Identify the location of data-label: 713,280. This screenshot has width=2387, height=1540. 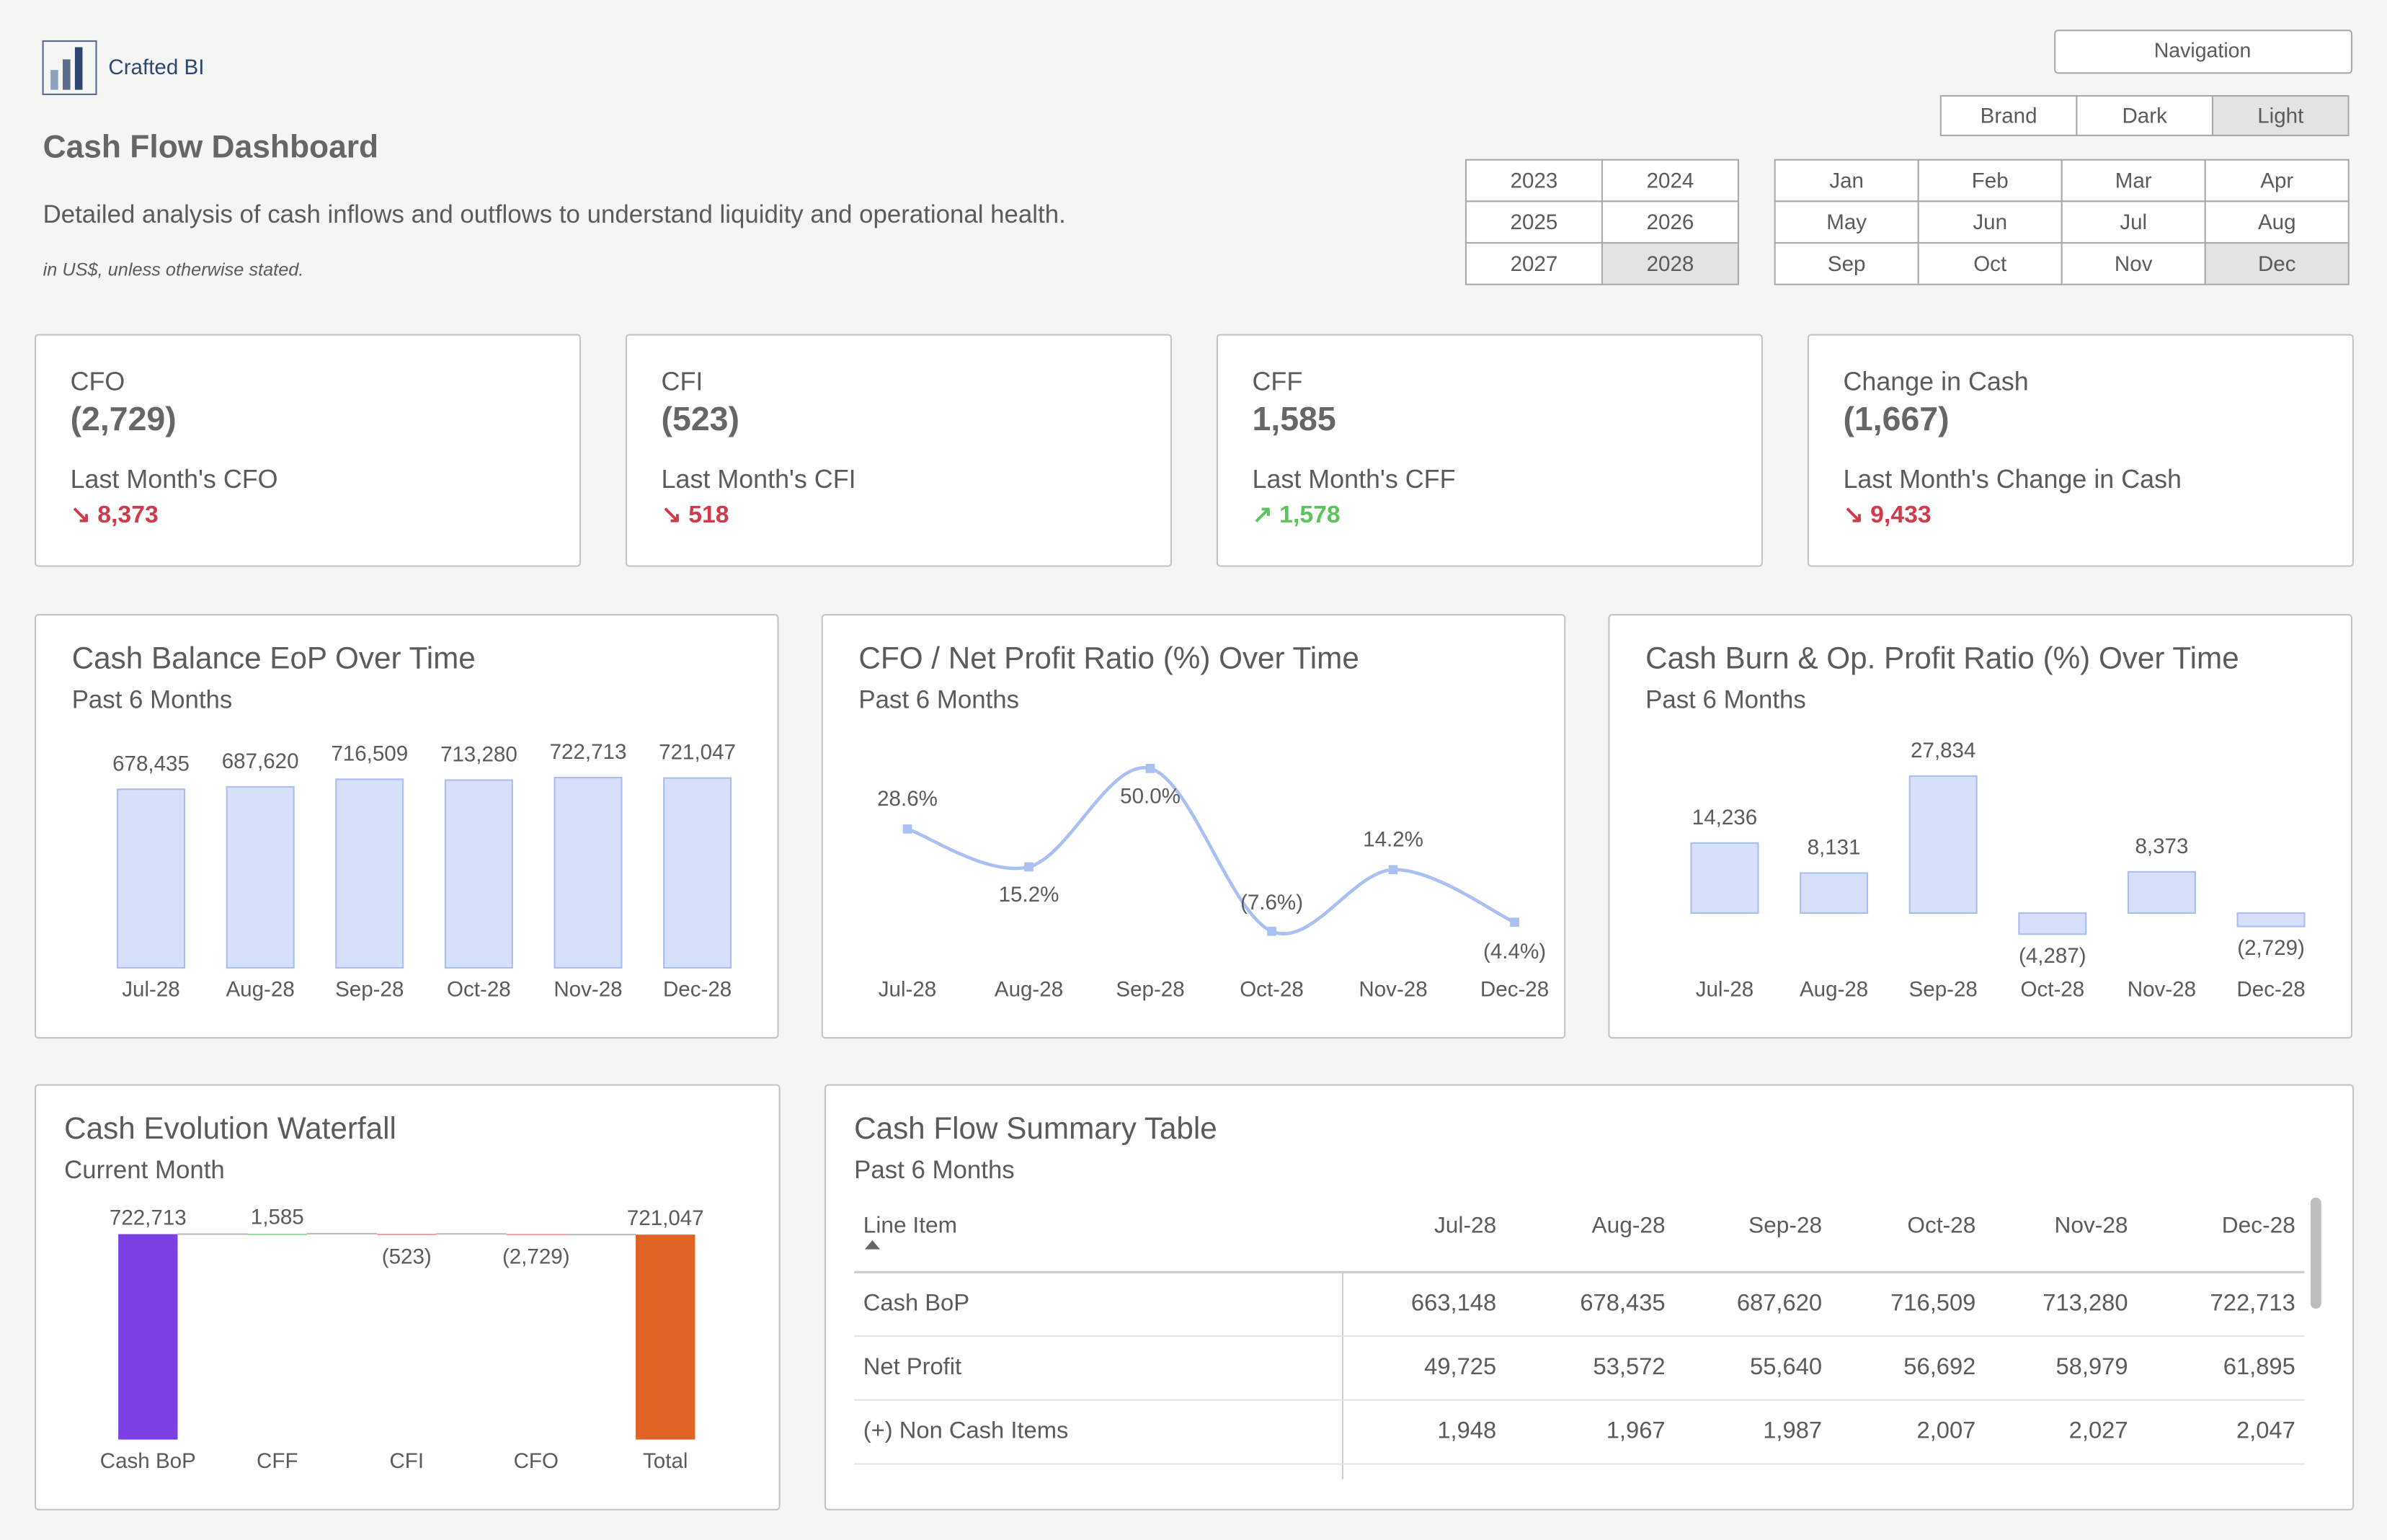
(478, 755).